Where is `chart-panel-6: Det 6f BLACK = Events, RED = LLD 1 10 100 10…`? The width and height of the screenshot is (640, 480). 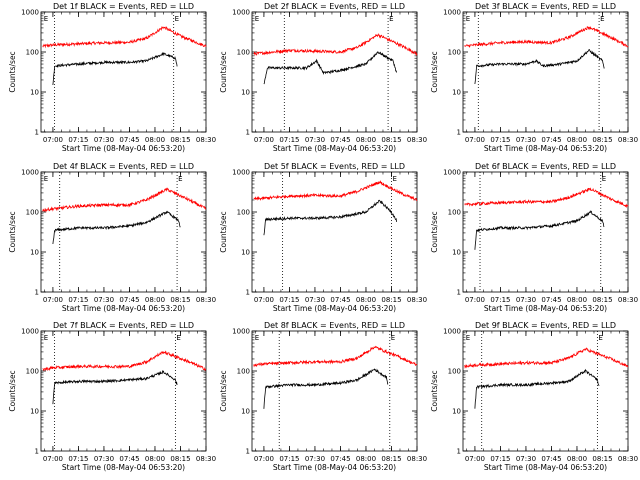 chart-panel-6: Det 6f BLACK = Events, RED = LLD 1 10 100 10… is located at coordinates (534, 237).